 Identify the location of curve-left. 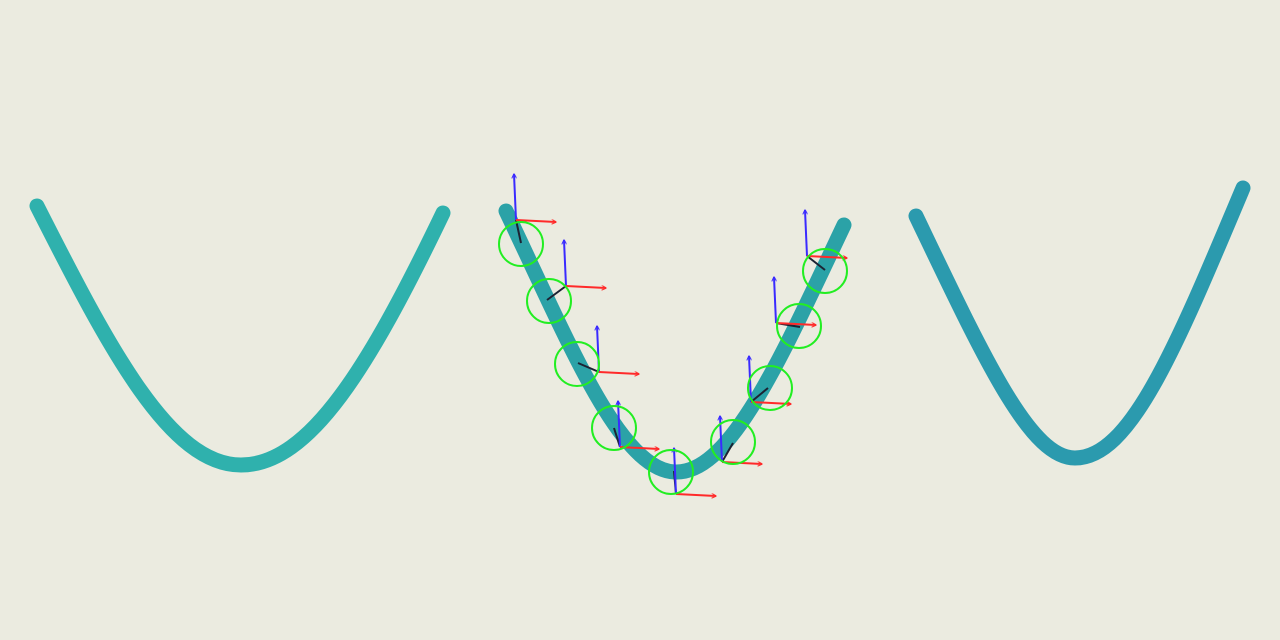
(240, 335).